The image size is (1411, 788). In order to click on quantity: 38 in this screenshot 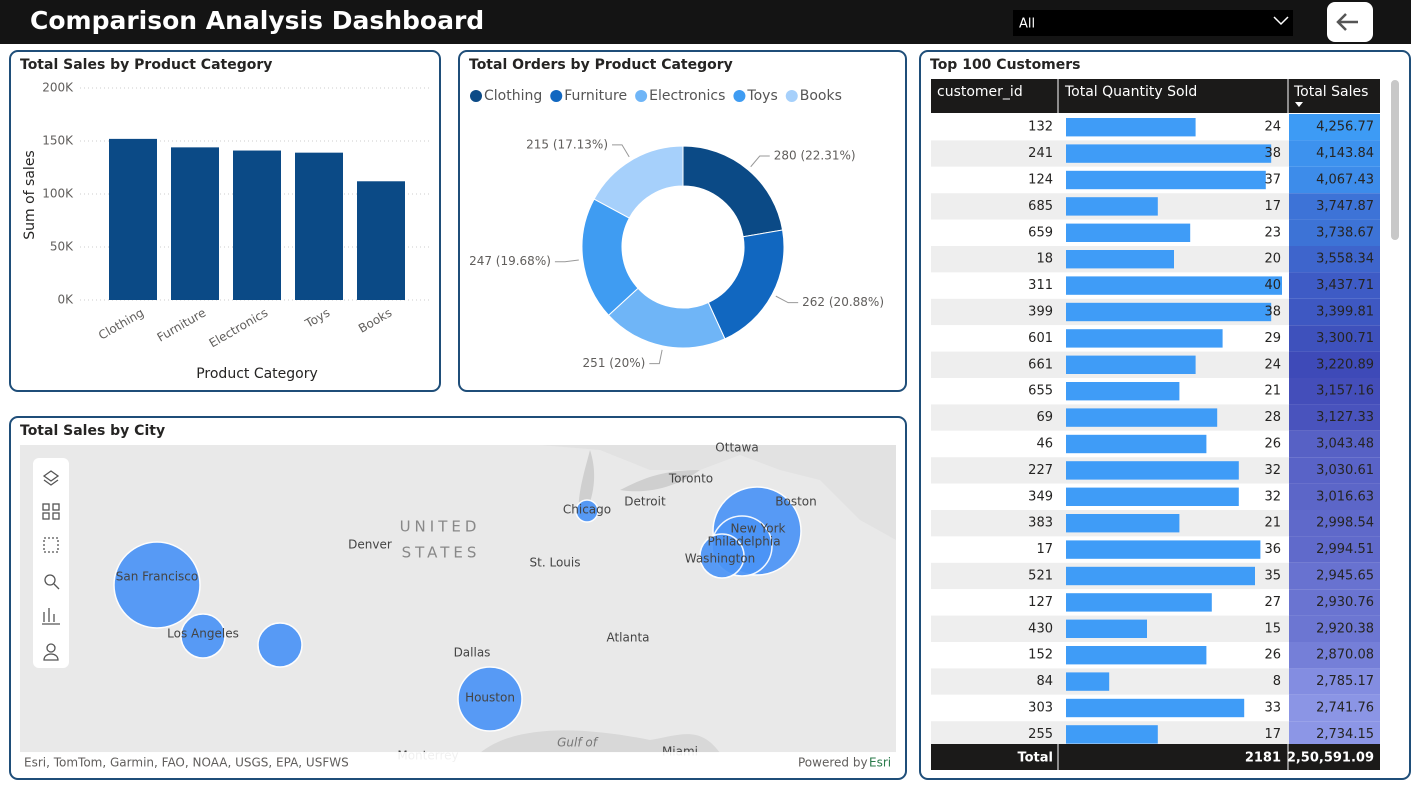, I will do `click(1272, 153)`.